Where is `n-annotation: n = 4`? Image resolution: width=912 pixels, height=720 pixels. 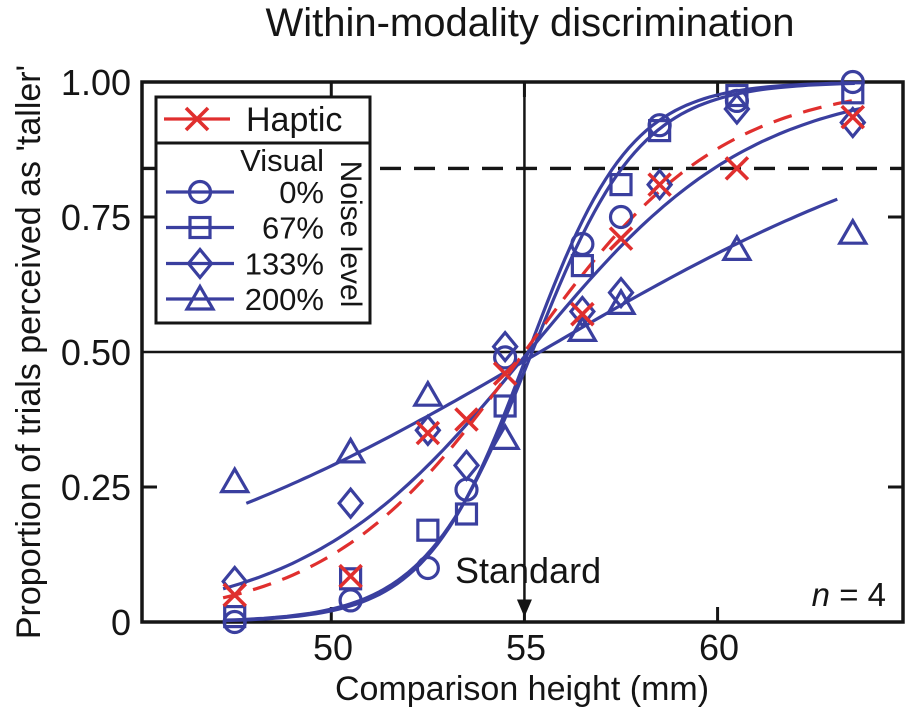
n-annotation: n = 4 is located at coordinates (849, 594).